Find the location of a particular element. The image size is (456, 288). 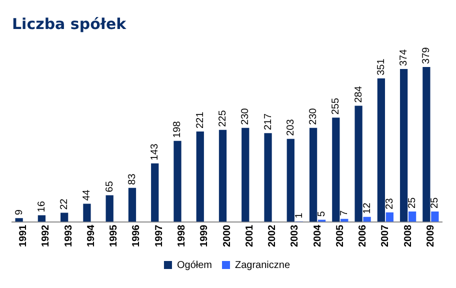

x-tick-label: 1995 is located at coordinates (114, 236).